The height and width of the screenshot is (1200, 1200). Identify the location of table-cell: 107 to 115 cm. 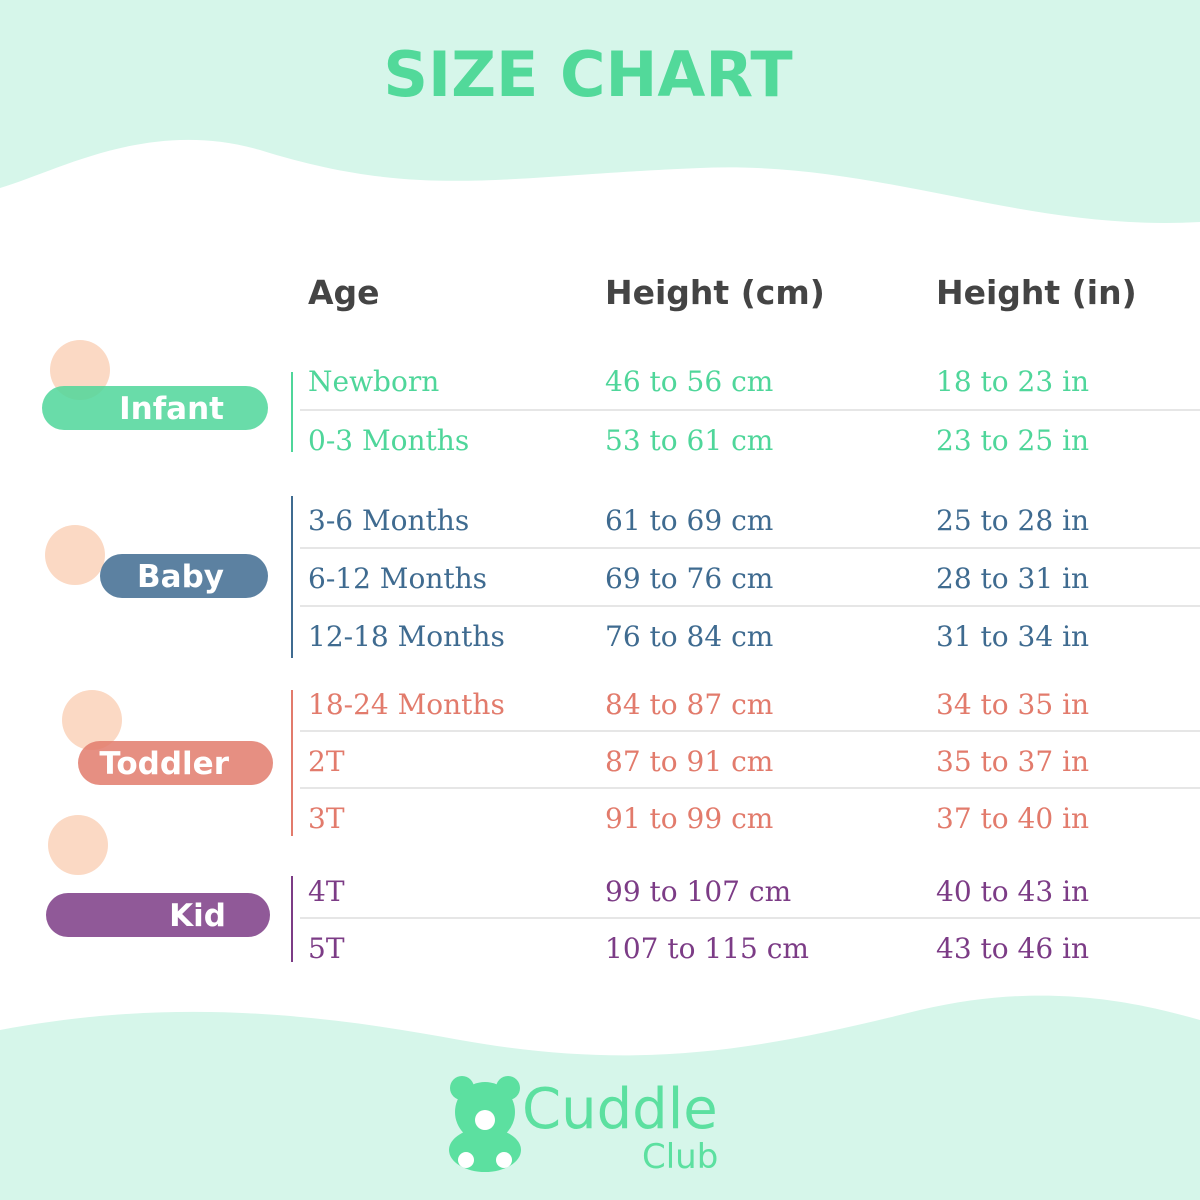
(707, 948).